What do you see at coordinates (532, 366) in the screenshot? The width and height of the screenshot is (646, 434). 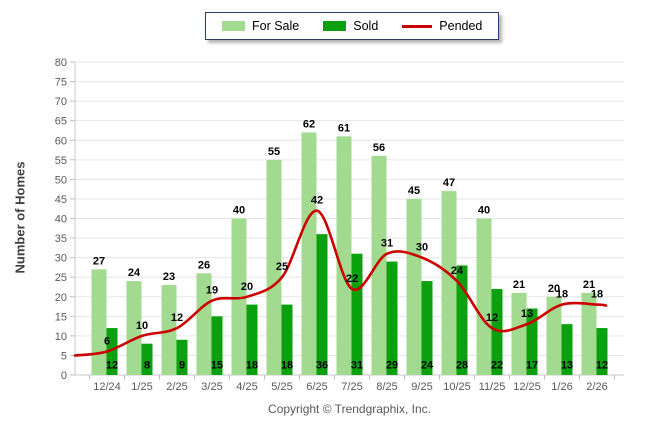 I see `sold-value-label: 17` at bounding box center [532, 366].